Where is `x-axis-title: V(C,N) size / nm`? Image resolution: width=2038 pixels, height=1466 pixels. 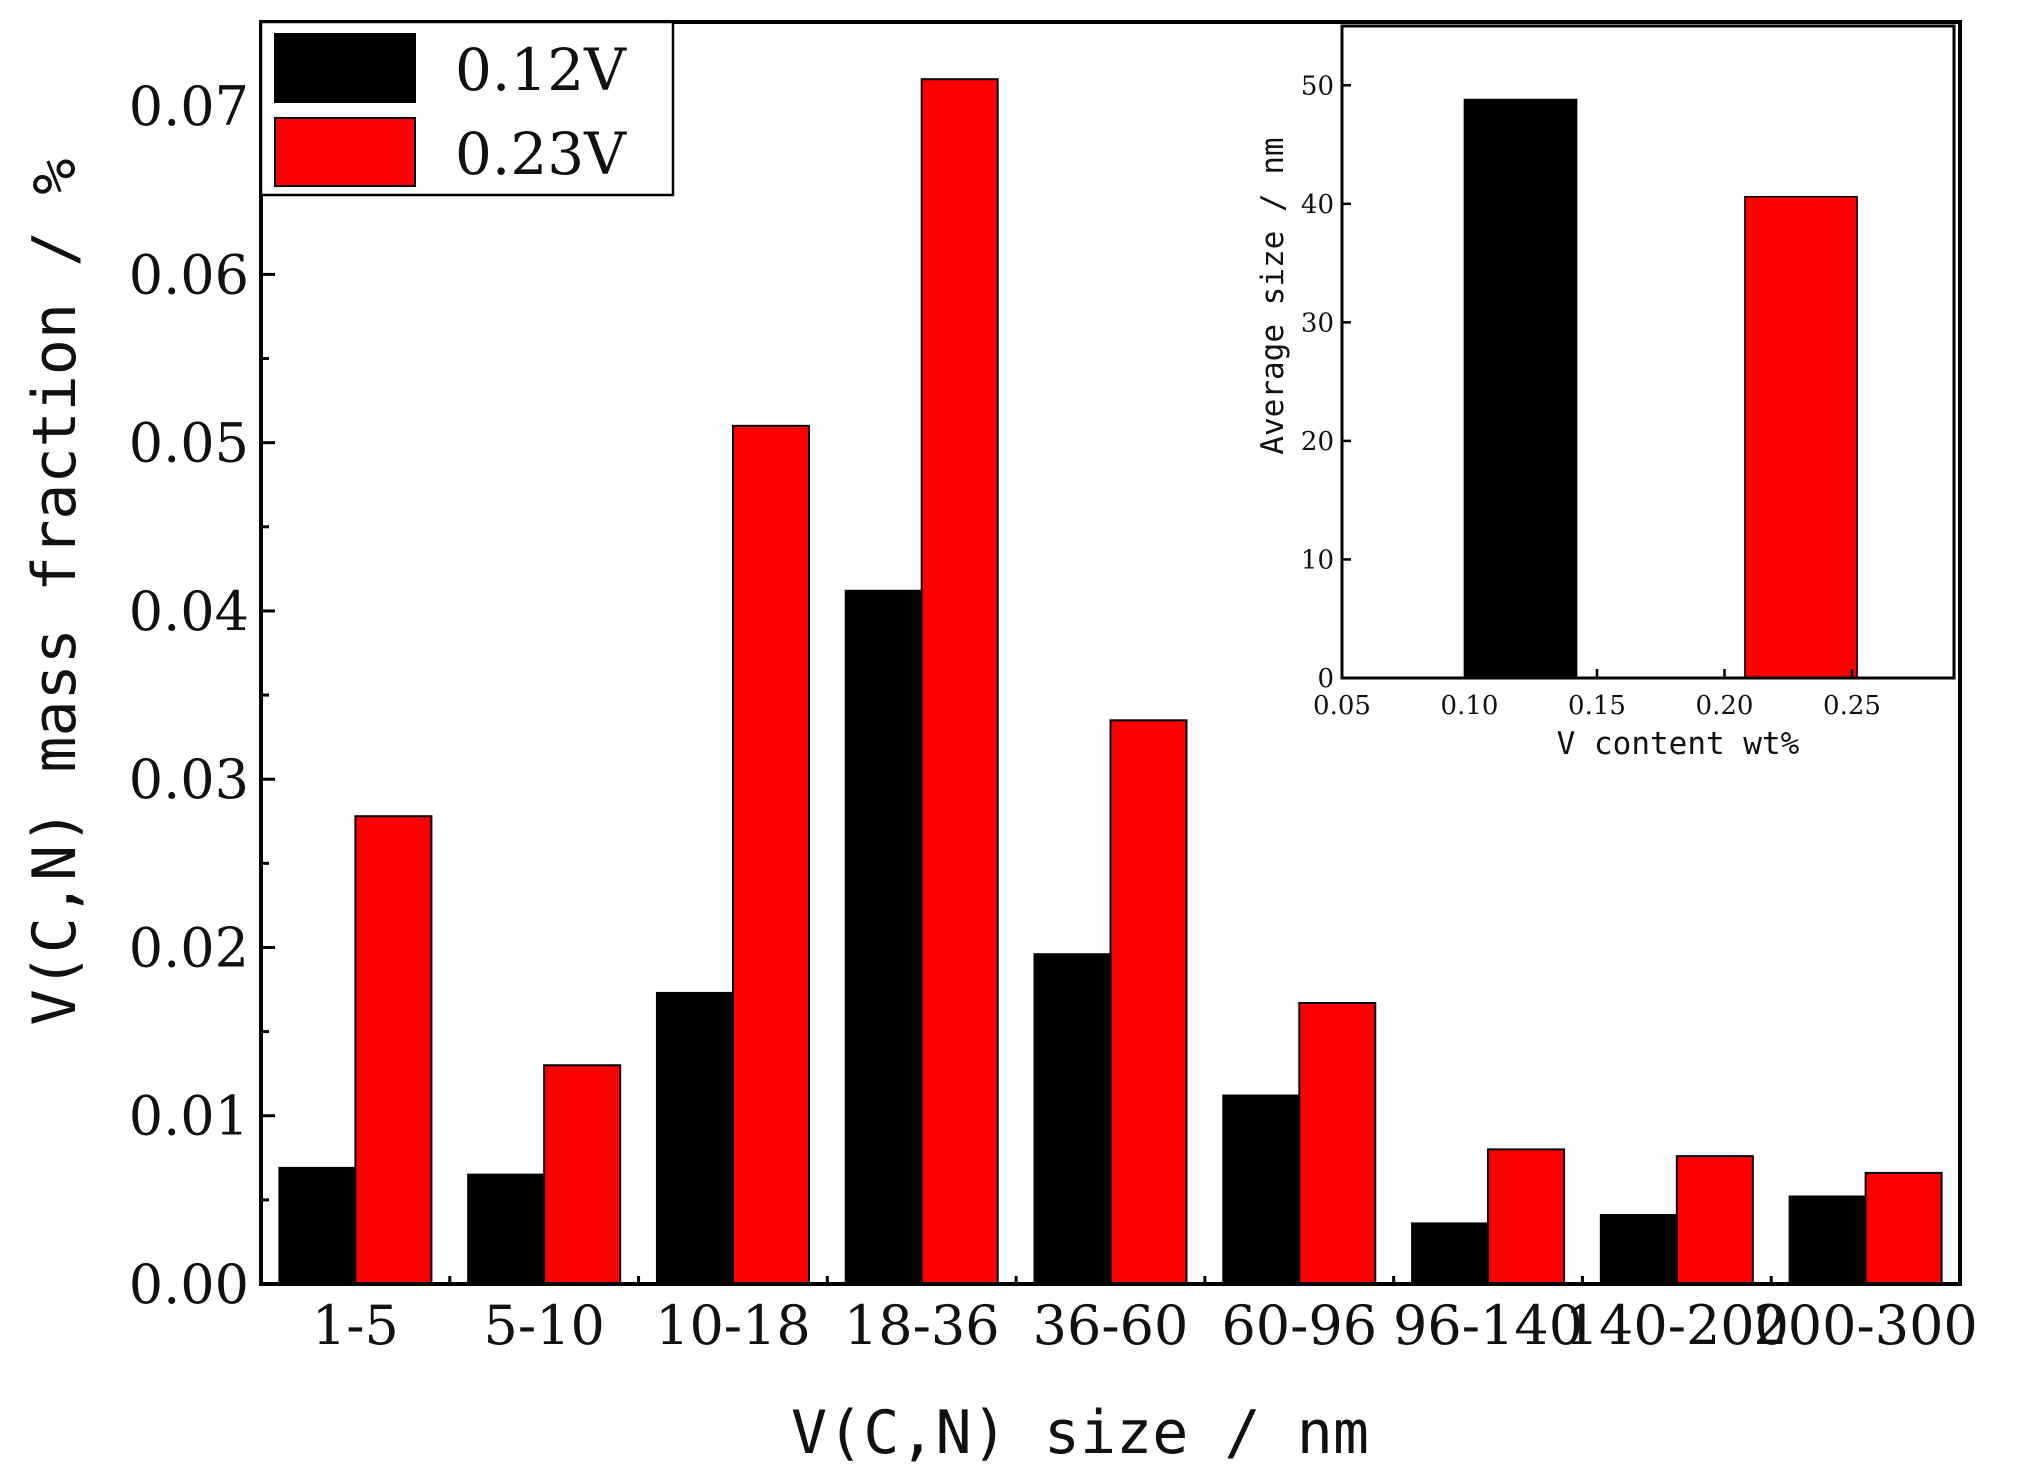 x-axis-title: V(C,N) size / nm is located at coordinates (1080, 1432).